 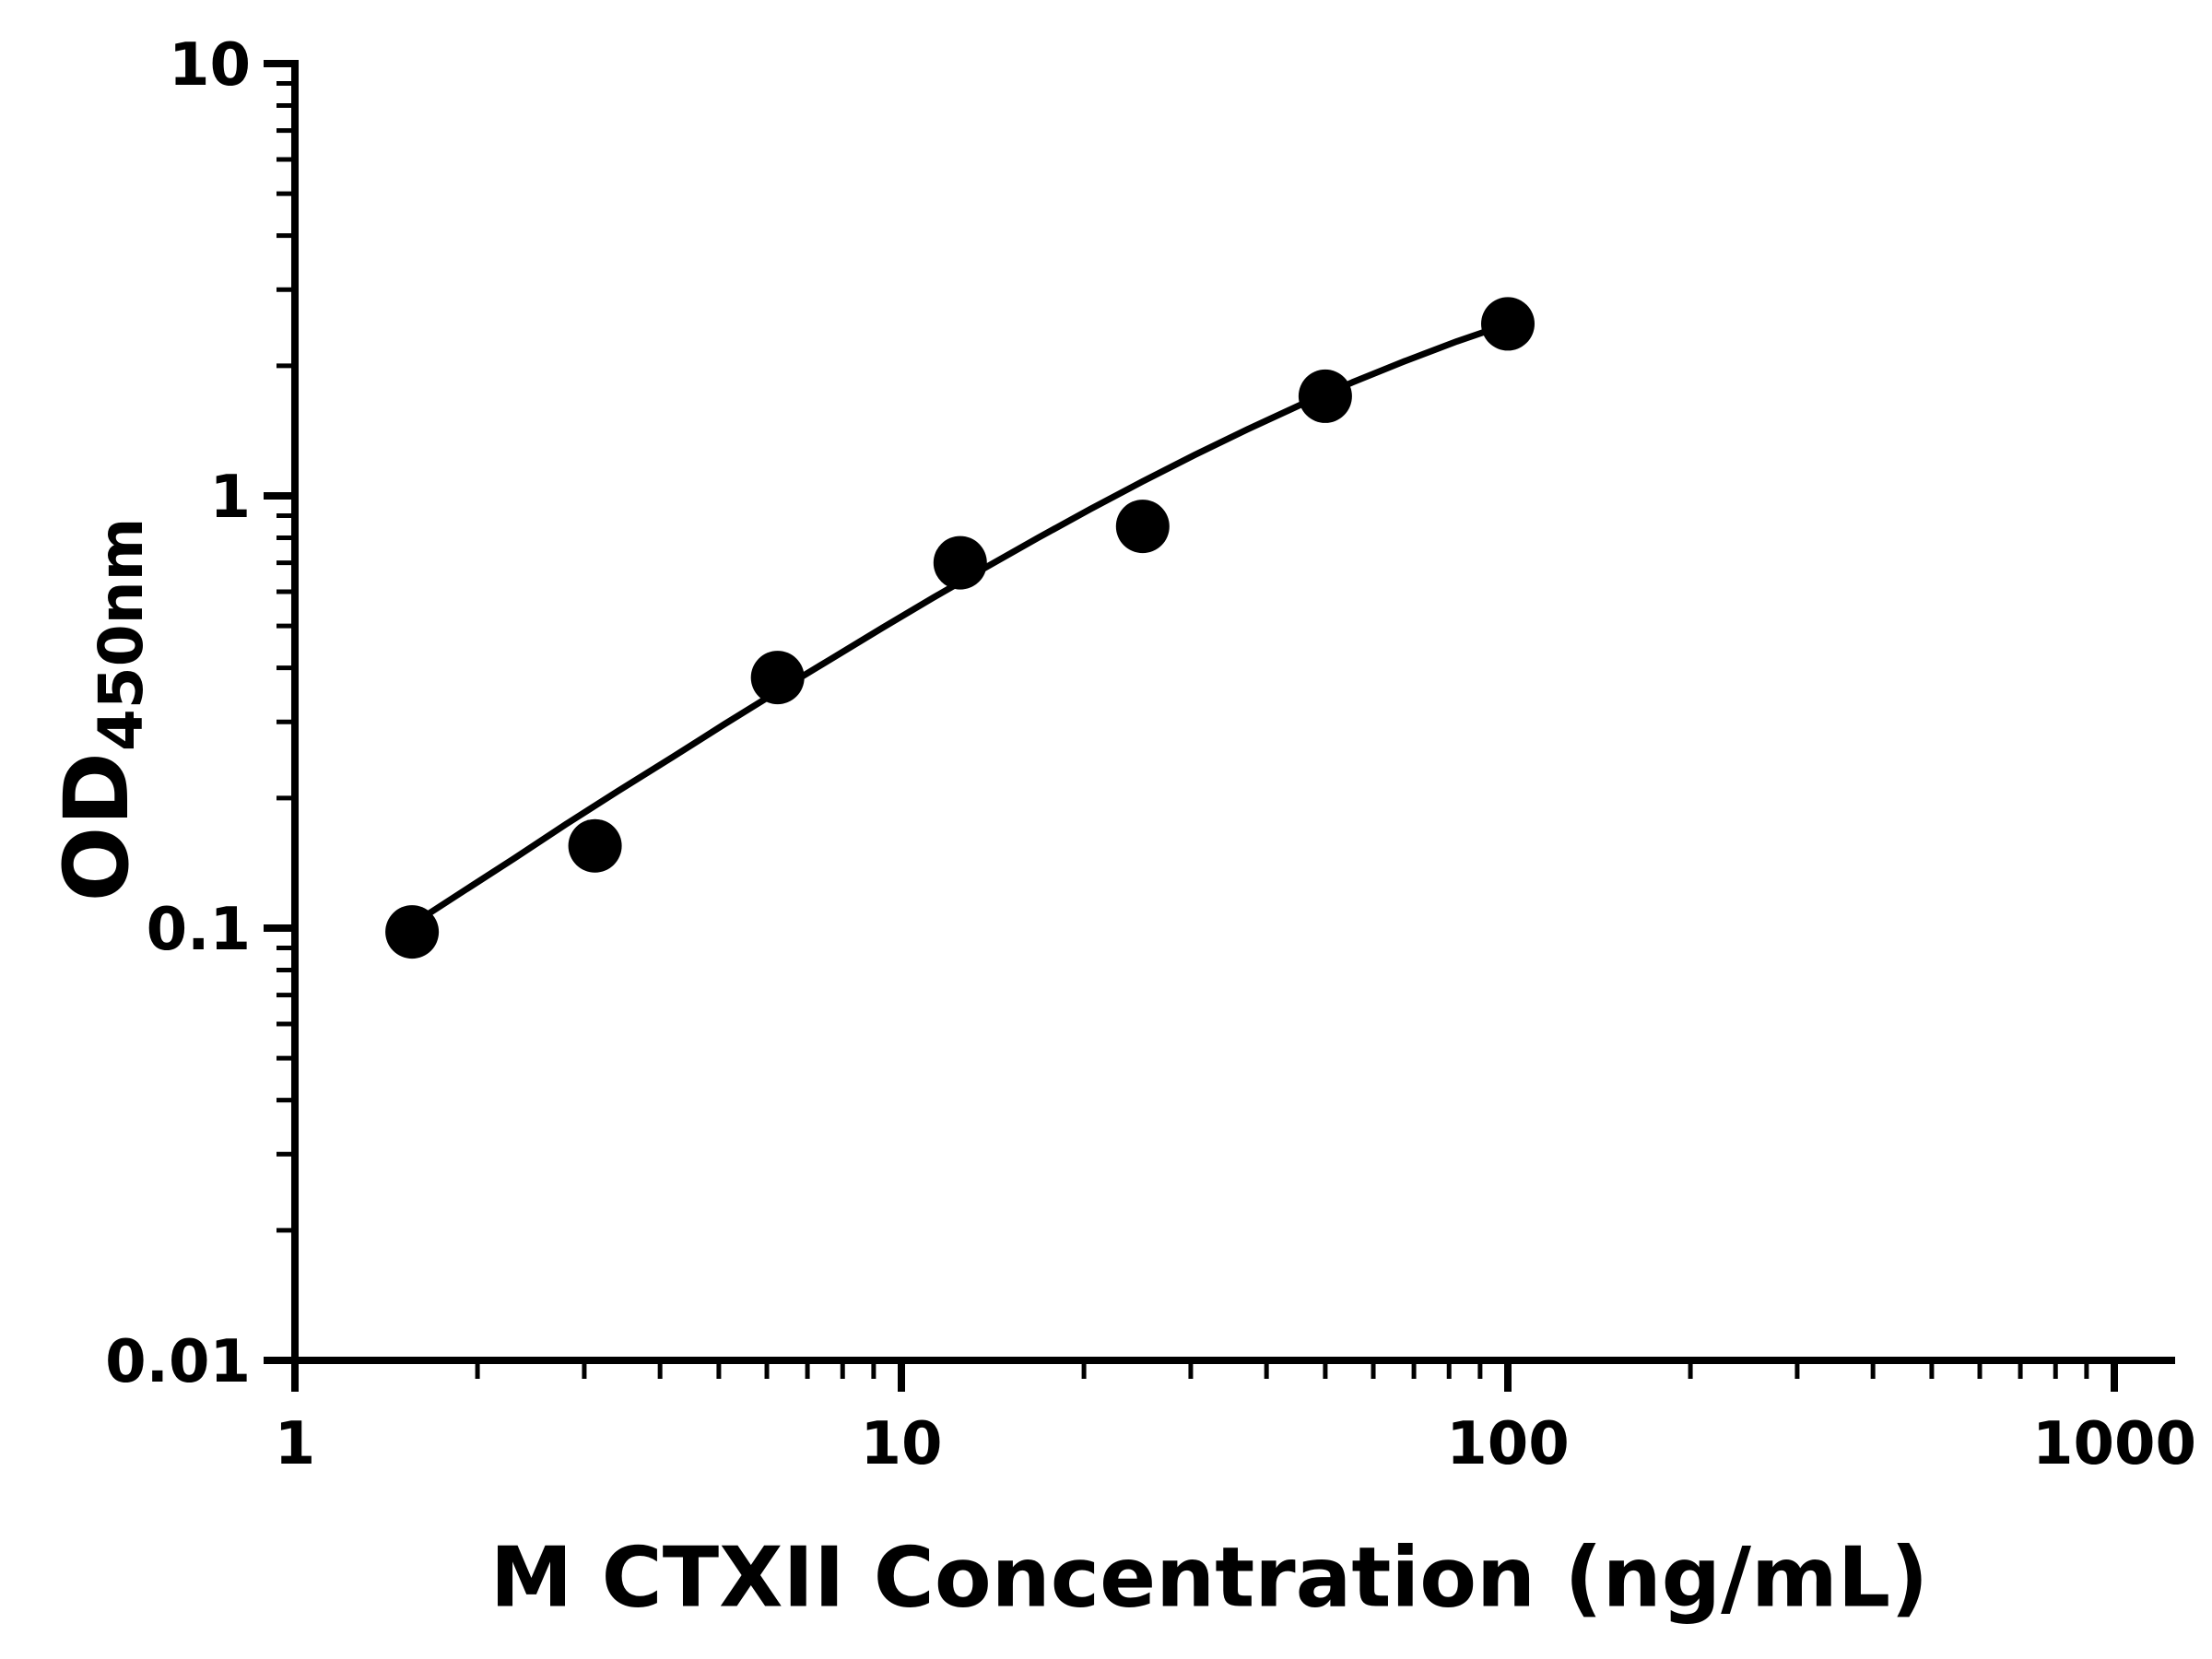 I want to click on x-tick-label: 1000, so click(x=2114, y=1444).